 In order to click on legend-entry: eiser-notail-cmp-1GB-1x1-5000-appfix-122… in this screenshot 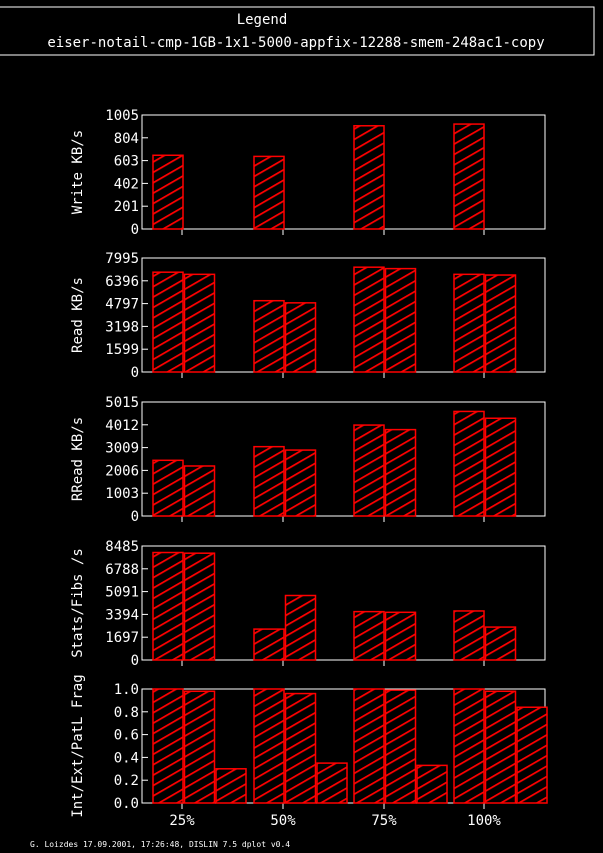, I will do `click(295, 43)`.